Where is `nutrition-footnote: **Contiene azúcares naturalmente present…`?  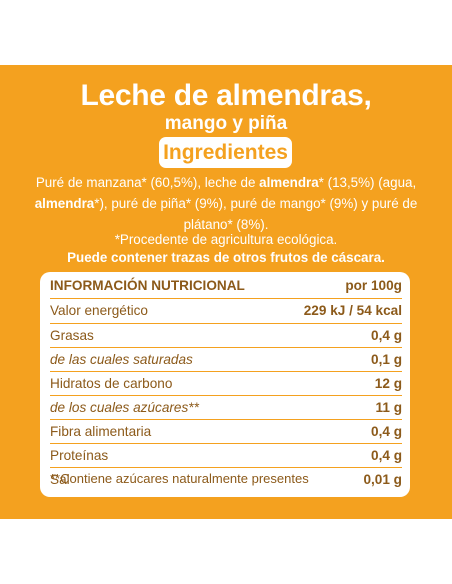 nutrition-footnote: **Contiene azúcares naturalmente present… is located at coordinates (179, 478).